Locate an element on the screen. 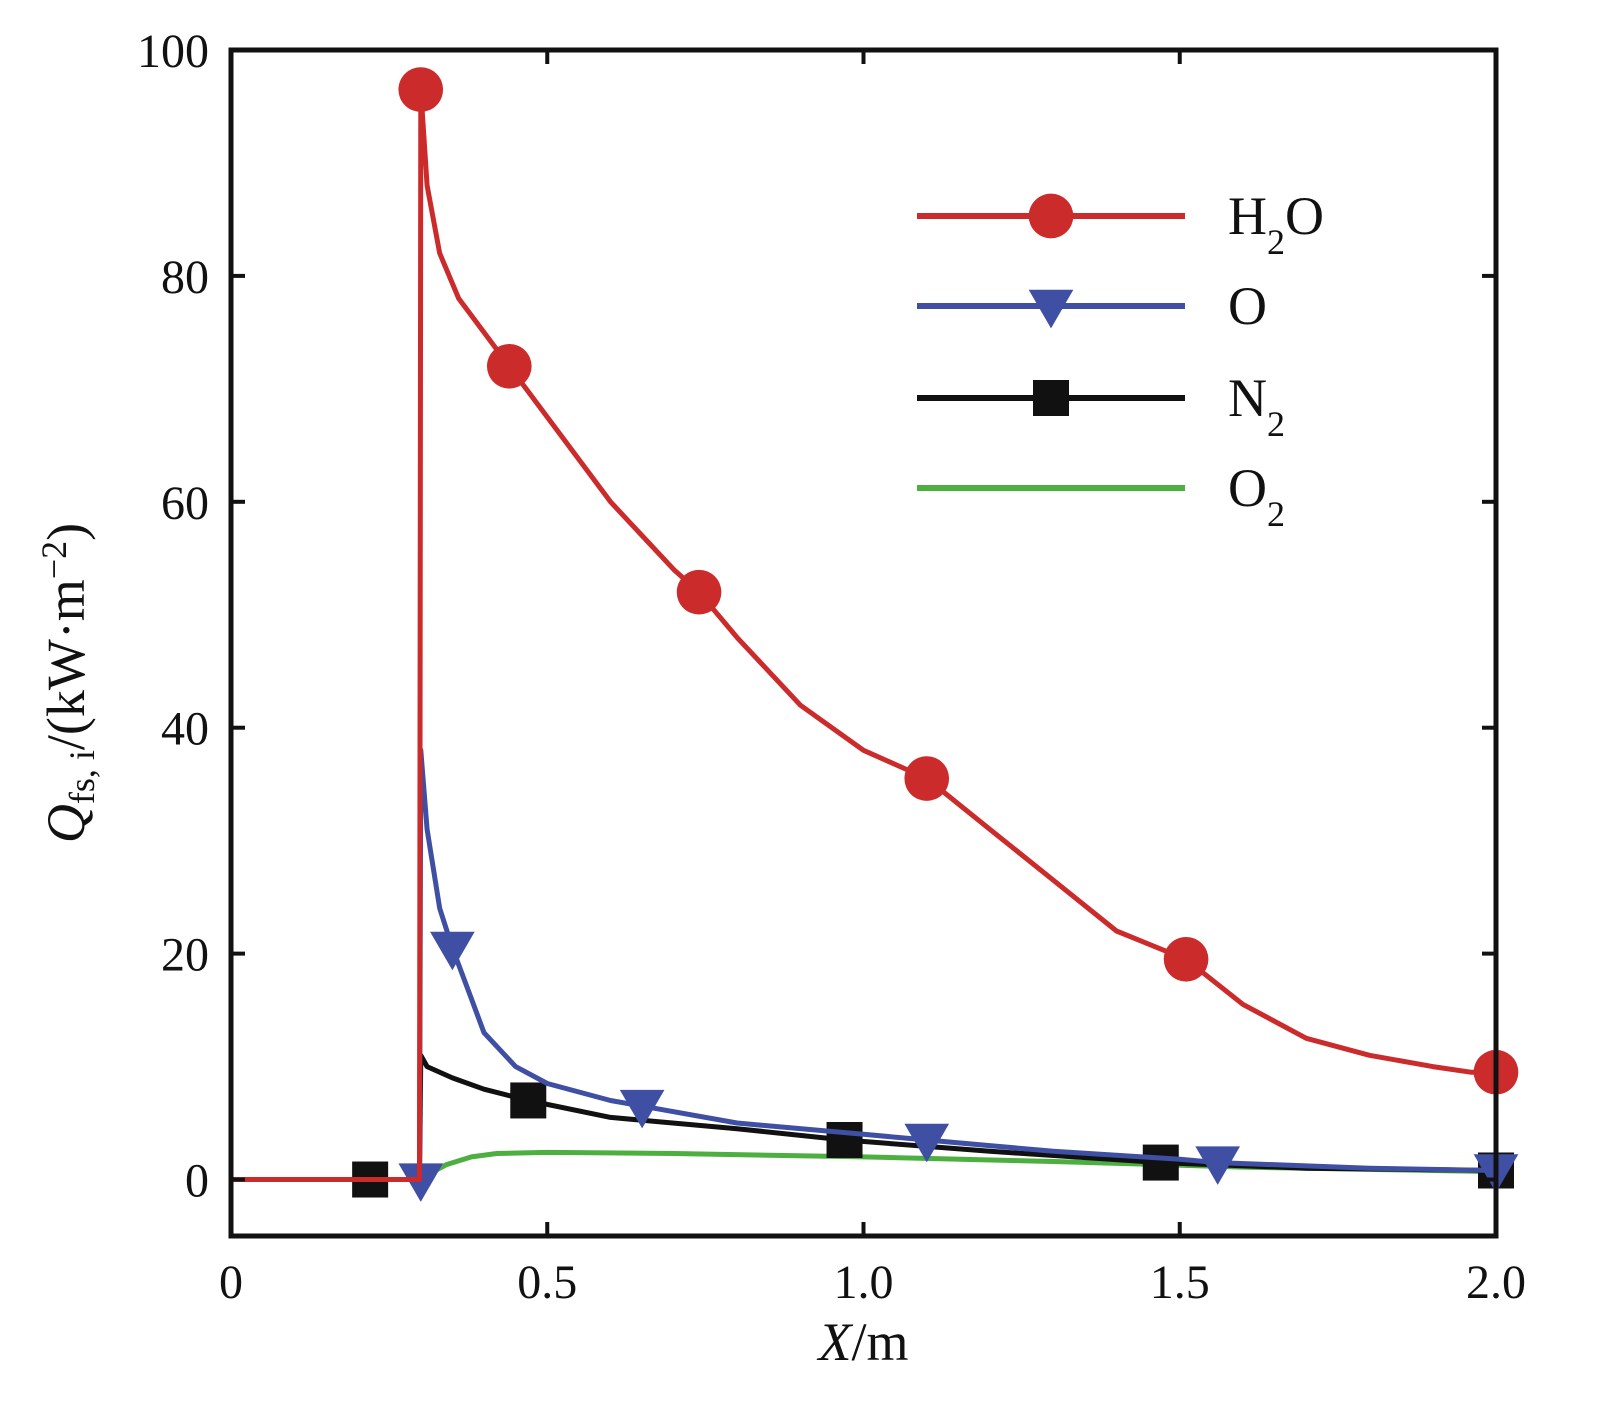  x-axis-label: X/m is located at coordinates (862, 1342).